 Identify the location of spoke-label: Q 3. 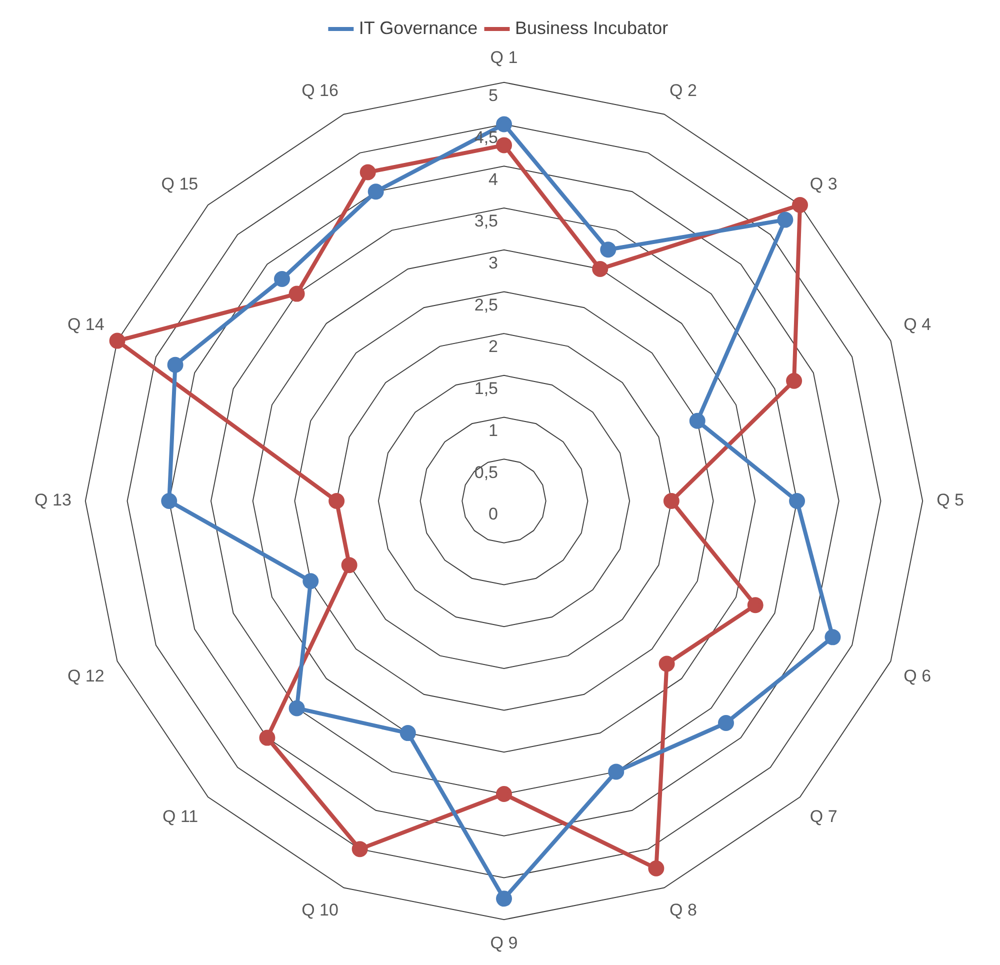
(824, 184).